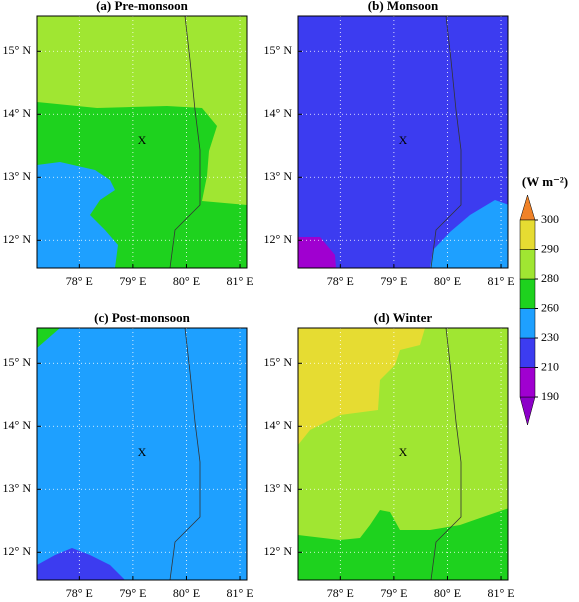 The width and height of the screenshot is (579, 602). I want to click on colorbar-label: 260, so click(550, 307).